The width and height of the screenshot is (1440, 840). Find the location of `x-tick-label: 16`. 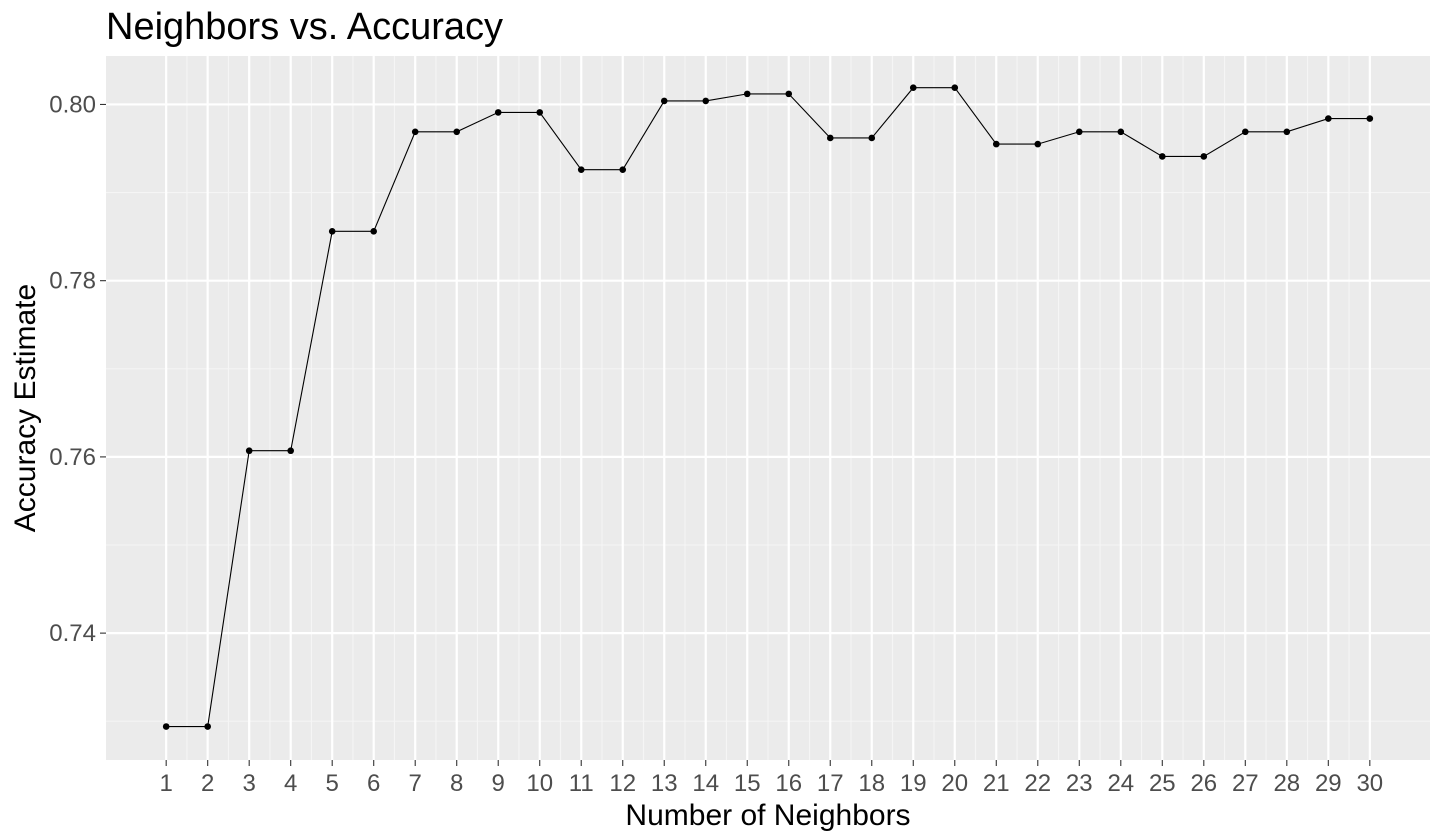

x-tick-label: 16 is located at coordinates (788, 783).